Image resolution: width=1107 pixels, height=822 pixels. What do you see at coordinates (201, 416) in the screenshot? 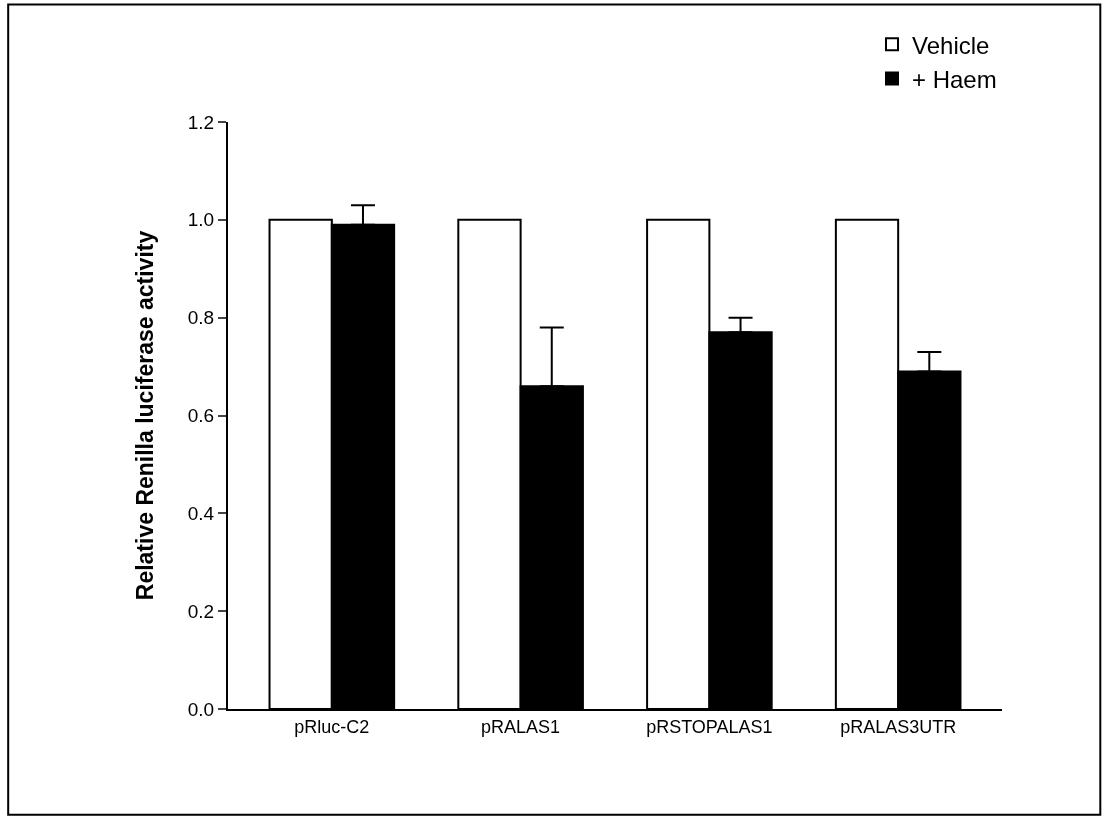
I see `y-tick-label: 0.6` at bounding box center [201, 416].